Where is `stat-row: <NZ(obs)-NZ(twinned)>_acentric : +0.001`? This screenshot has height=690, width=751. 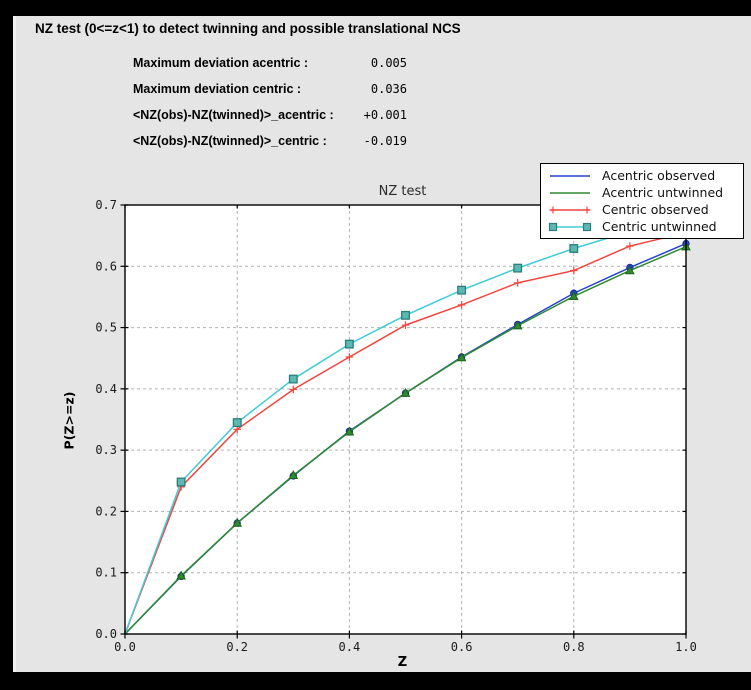 stat-row: <NZ(obs)-NZ(twinned)>_acentric : +0.001 is located at coordinates (270, 115).